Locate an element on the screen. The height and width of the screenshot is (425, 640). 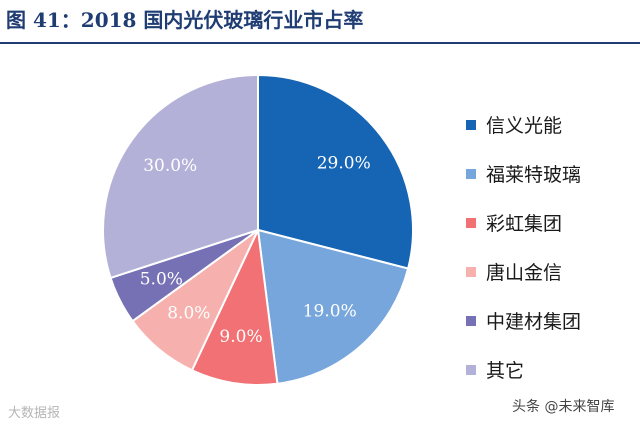
watermark-right: 头条 @未来智库 is located at coordinates (563, 407).